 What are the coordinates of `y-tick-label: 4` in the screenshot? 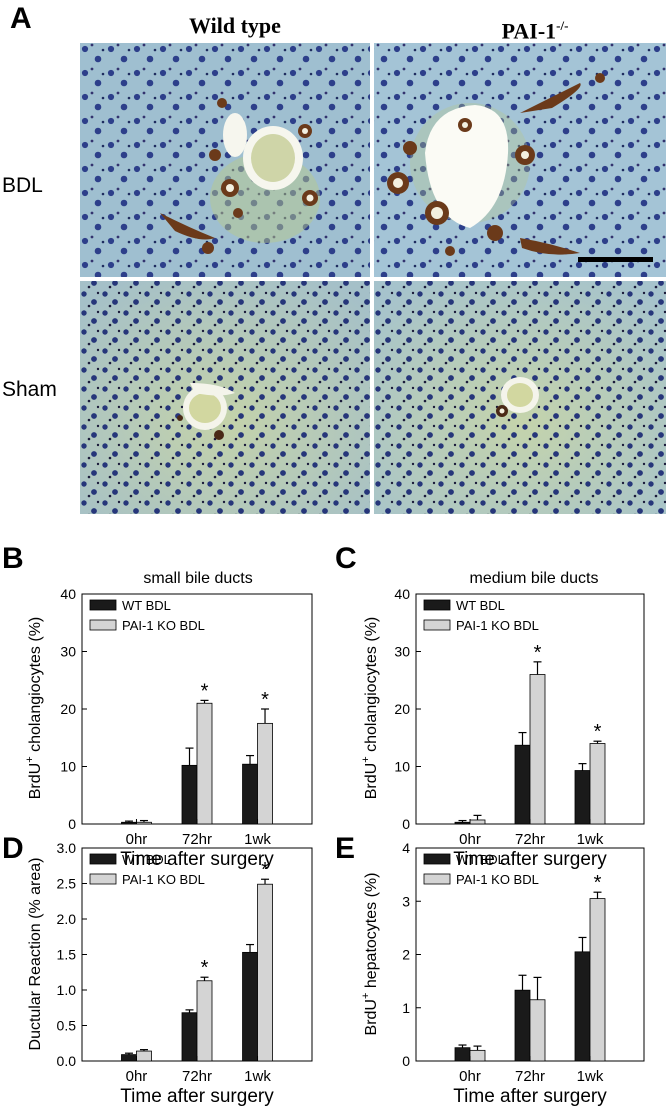 It's located at (406, 848).